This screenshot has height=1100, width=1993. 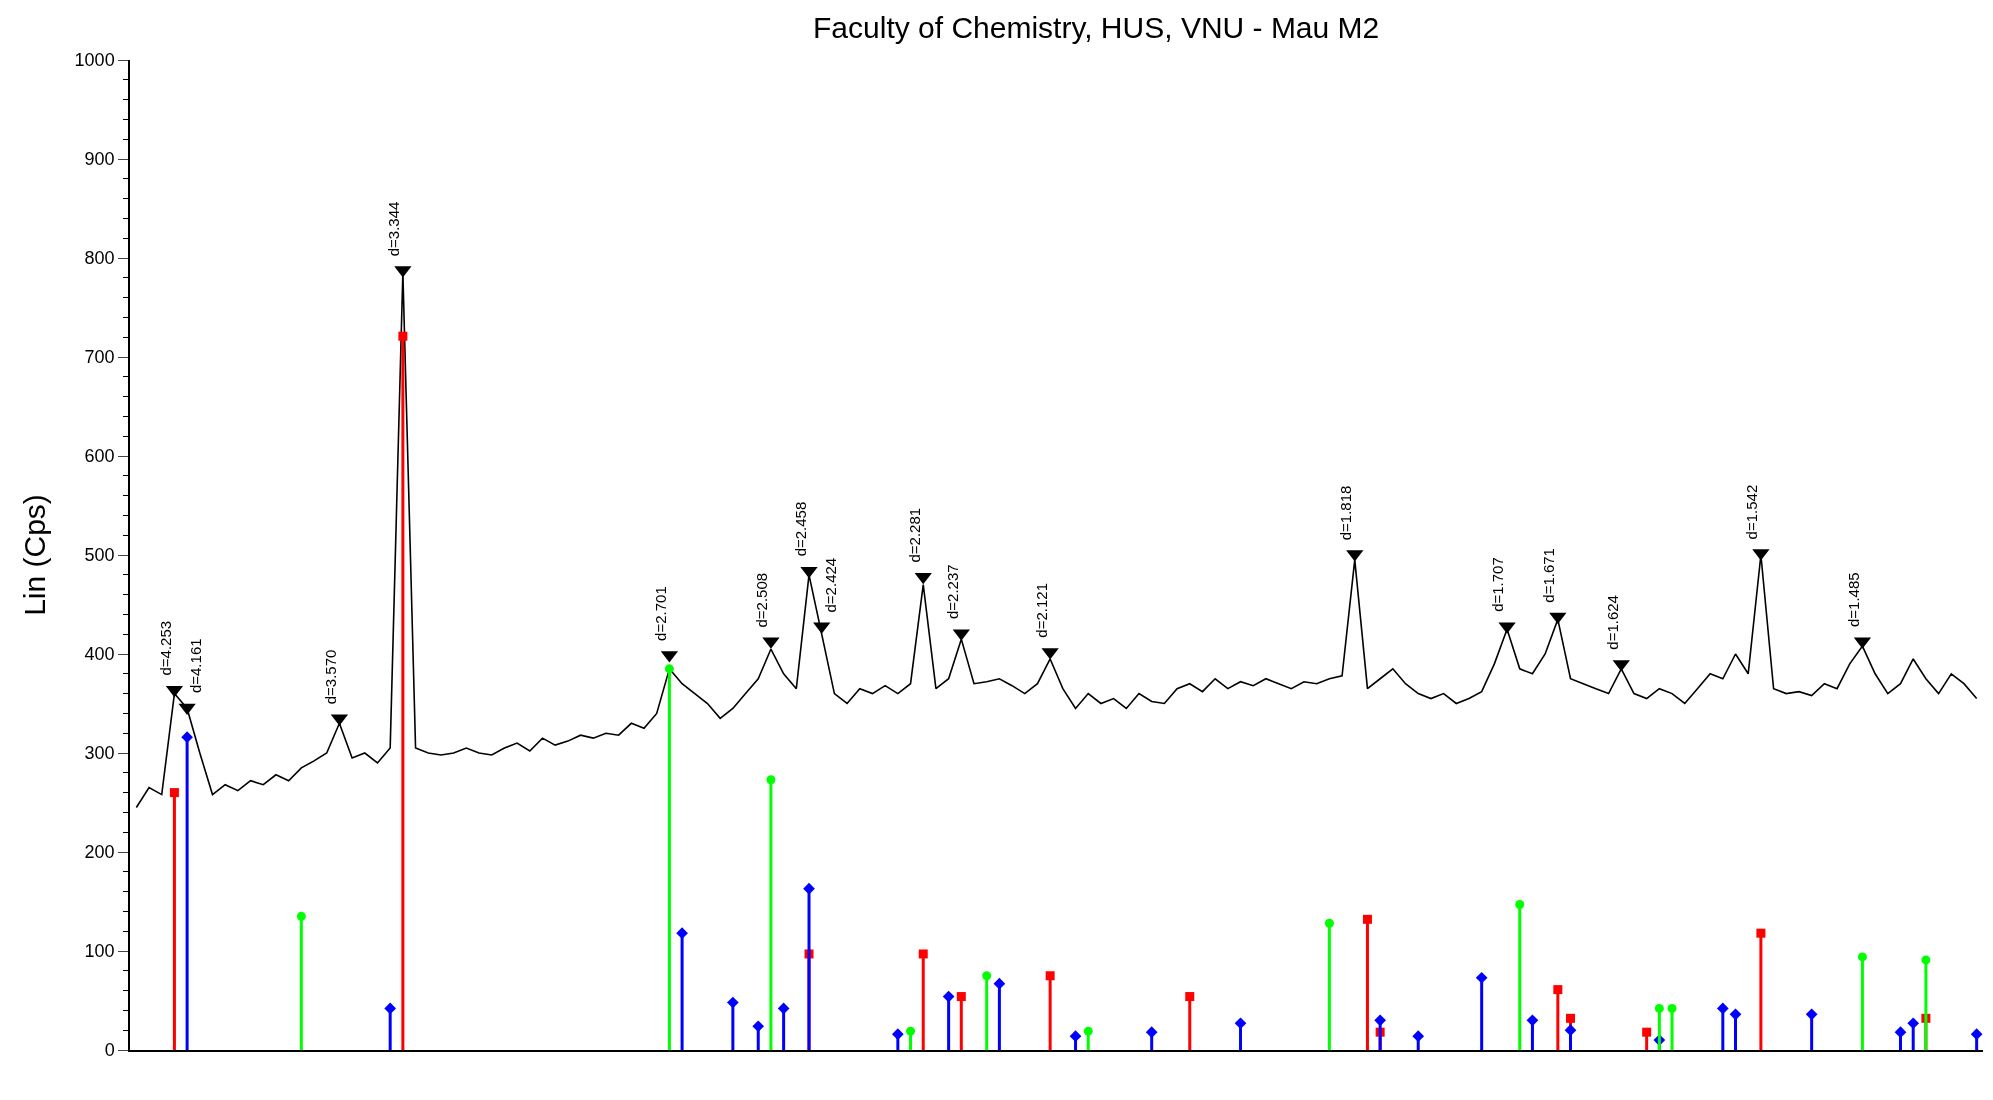 What do you see at coordinates (830, 585) in the screenshot?
I see `annotation: d=2.424` at bounding box center [830, 585].